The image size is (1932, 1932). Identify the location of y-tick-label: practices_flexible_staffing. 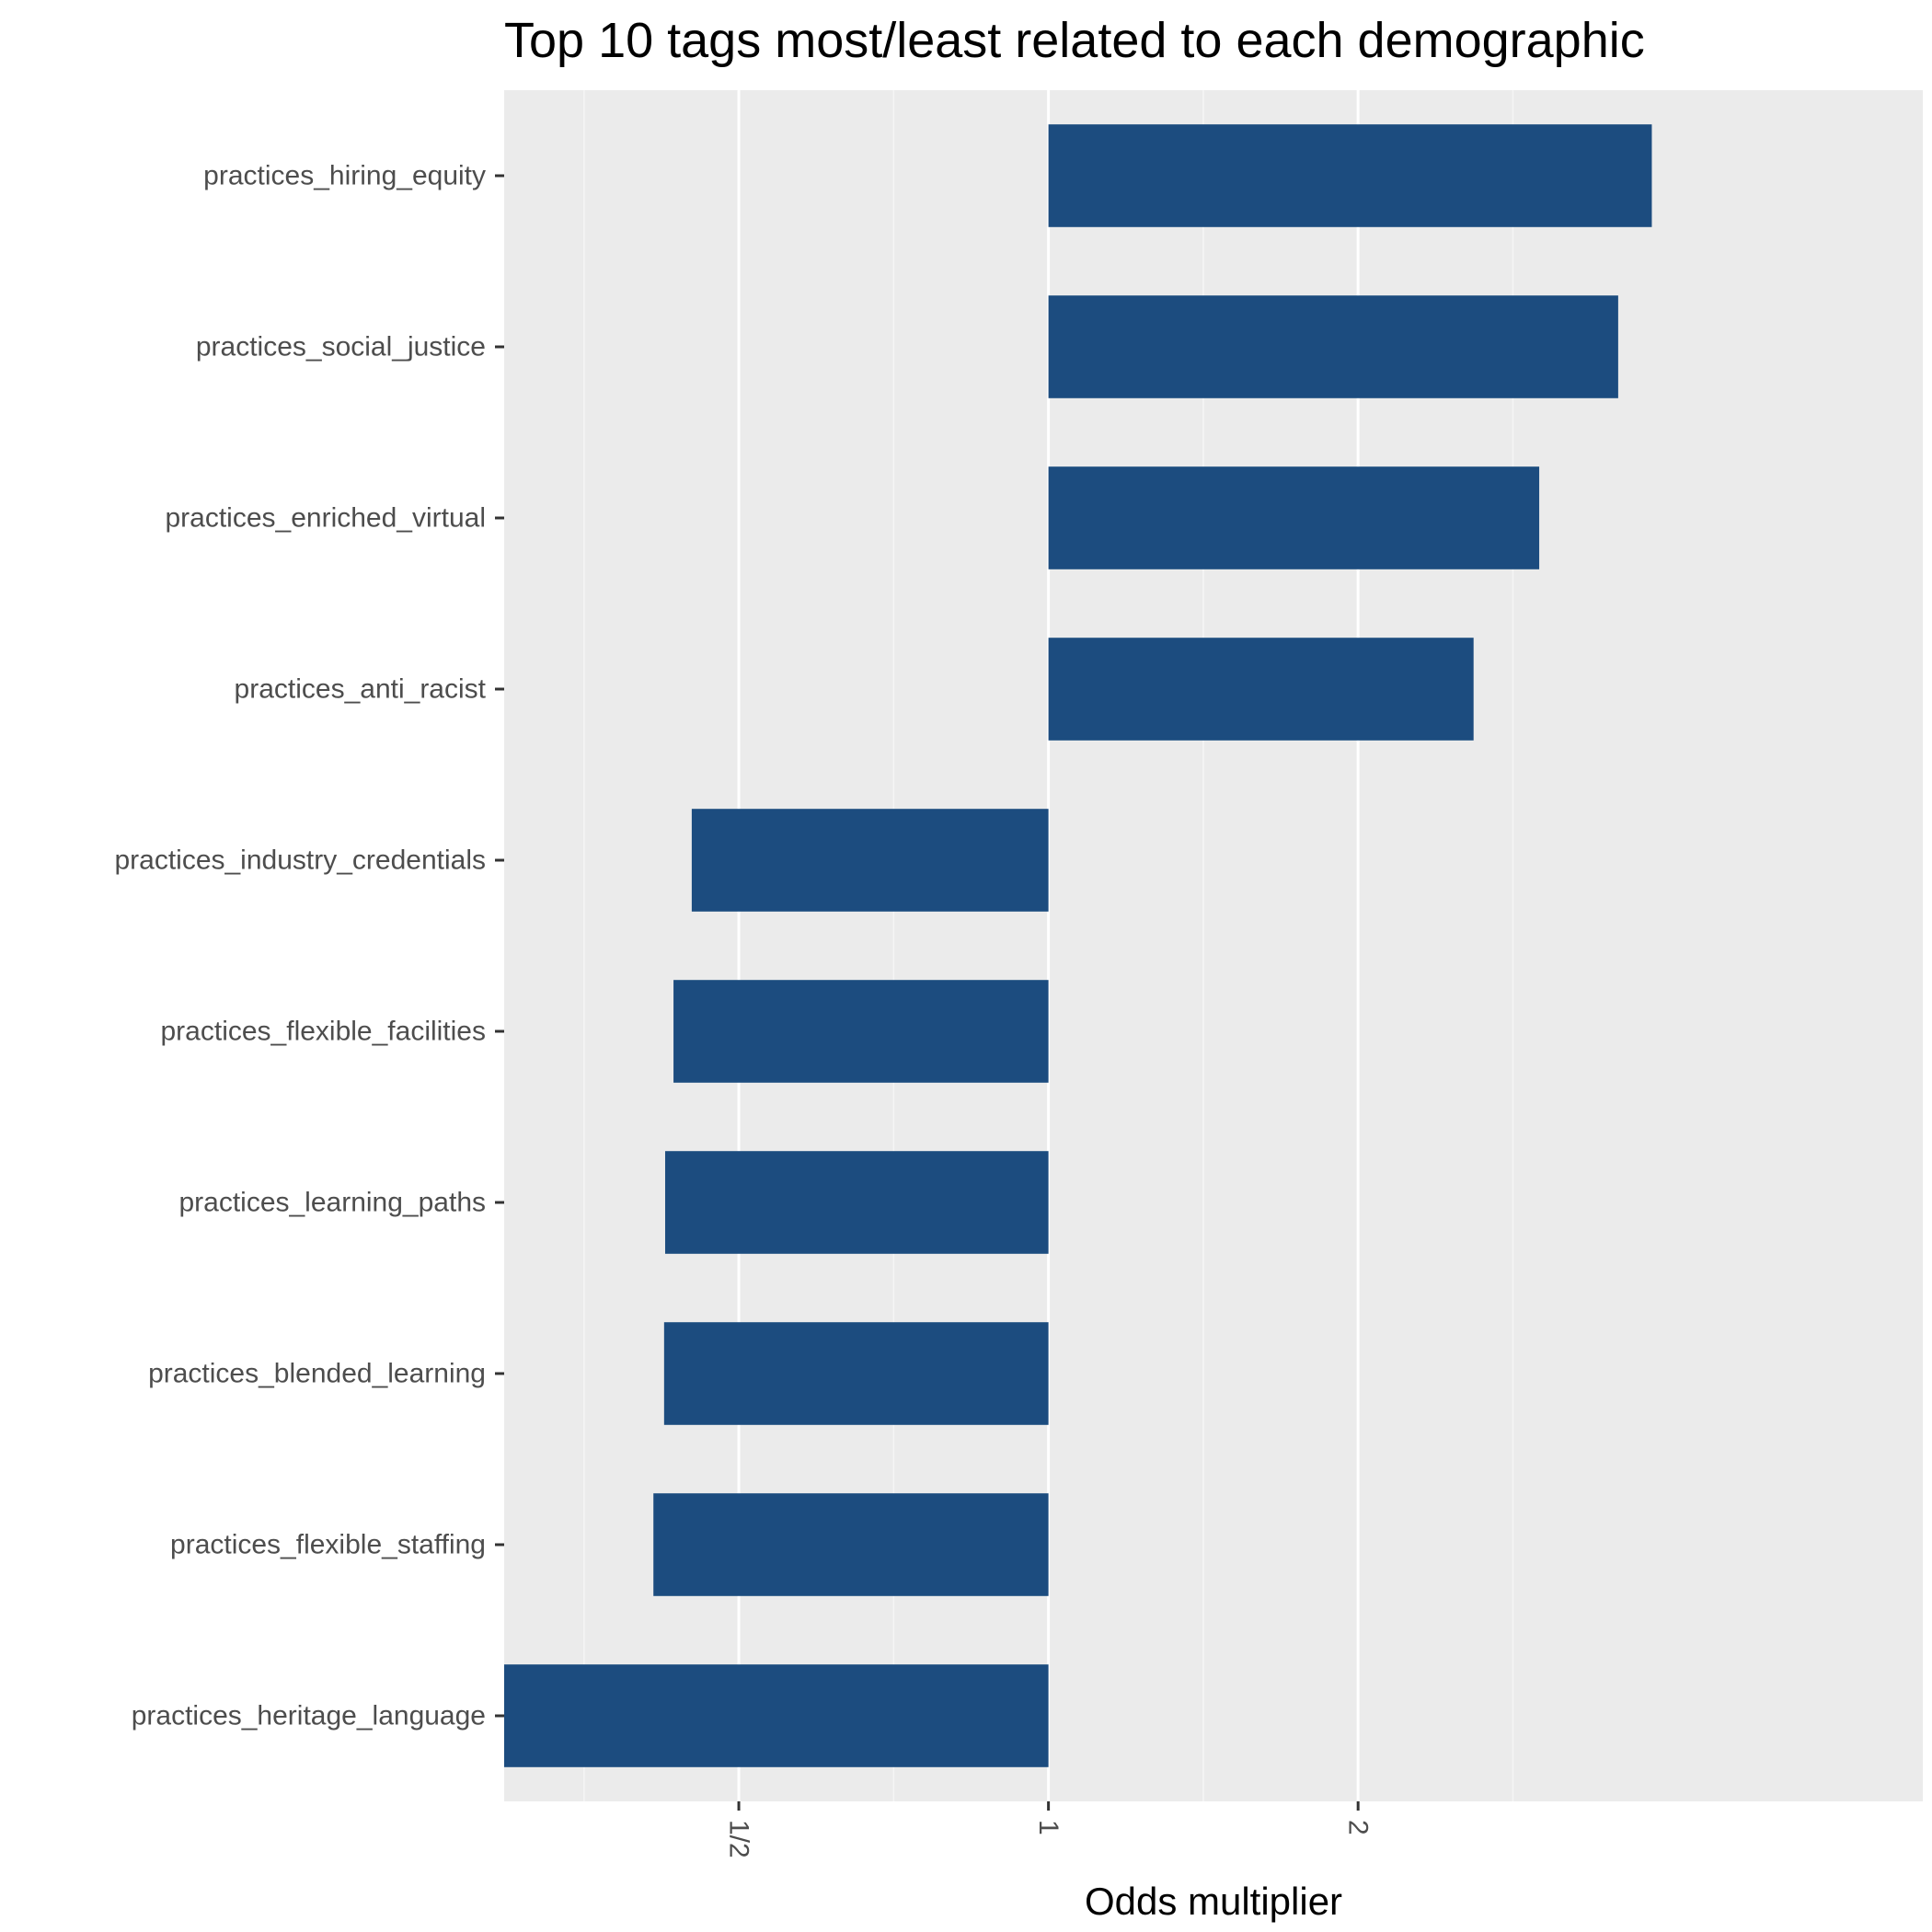
(328, 1545).